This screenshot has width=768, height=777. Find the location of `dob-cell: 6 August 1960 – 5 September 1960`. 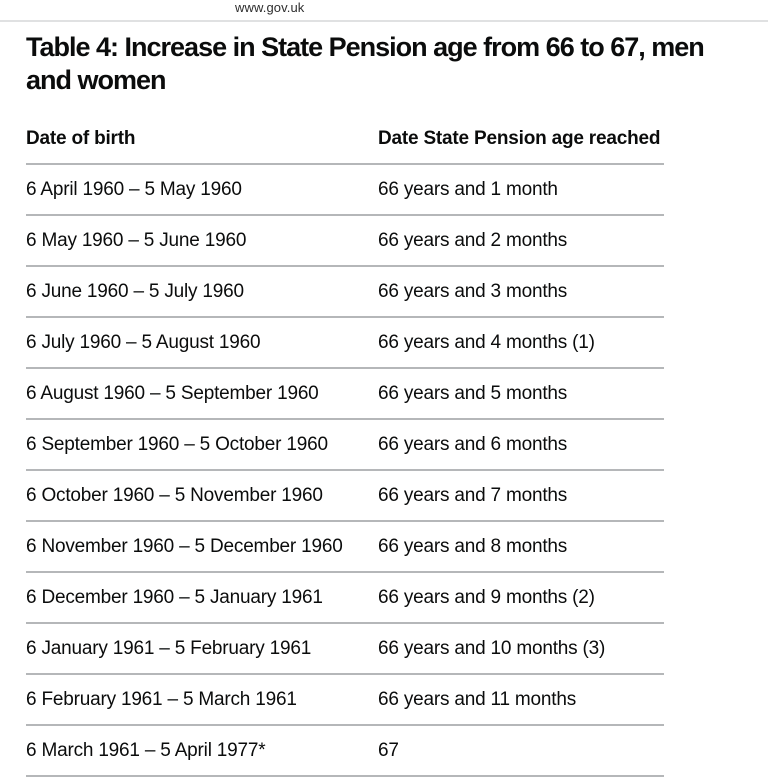

dob-cell: 6 August 1960 – 5 September 1960 is located at coordinates (202, 394).